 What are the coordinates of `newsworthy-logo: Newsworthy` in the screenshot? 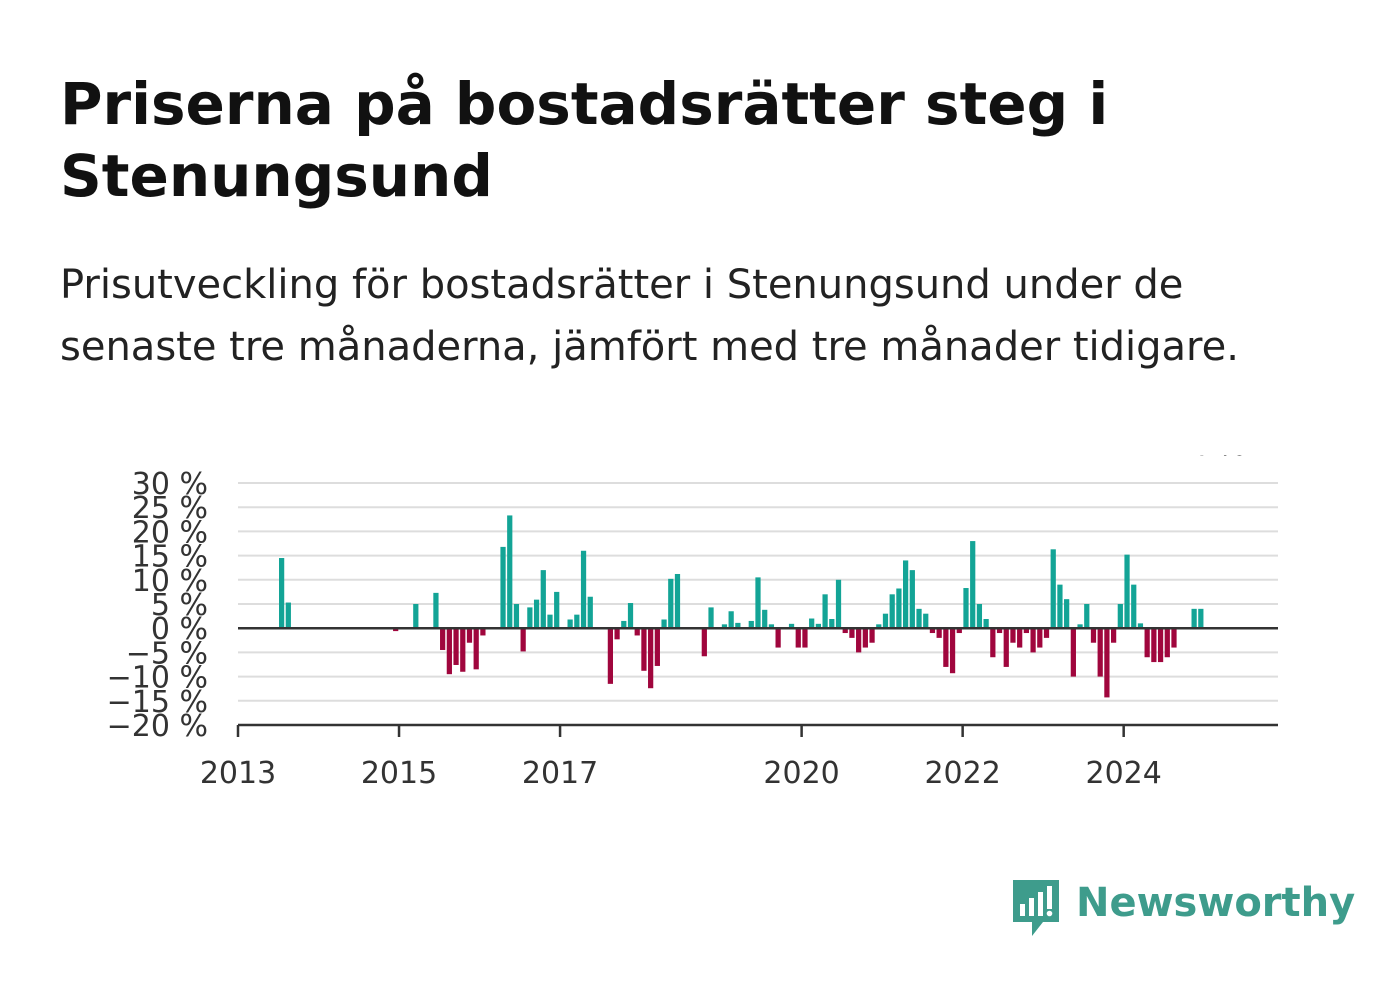 It's located at (1182, 910).